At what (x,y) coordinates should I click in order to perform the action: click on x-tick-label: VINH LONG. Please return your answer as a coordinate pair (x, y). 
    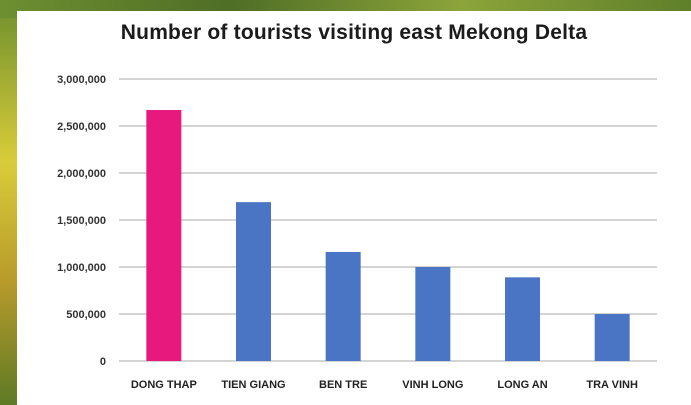
    Looking at the image, I should click on (432, 385).